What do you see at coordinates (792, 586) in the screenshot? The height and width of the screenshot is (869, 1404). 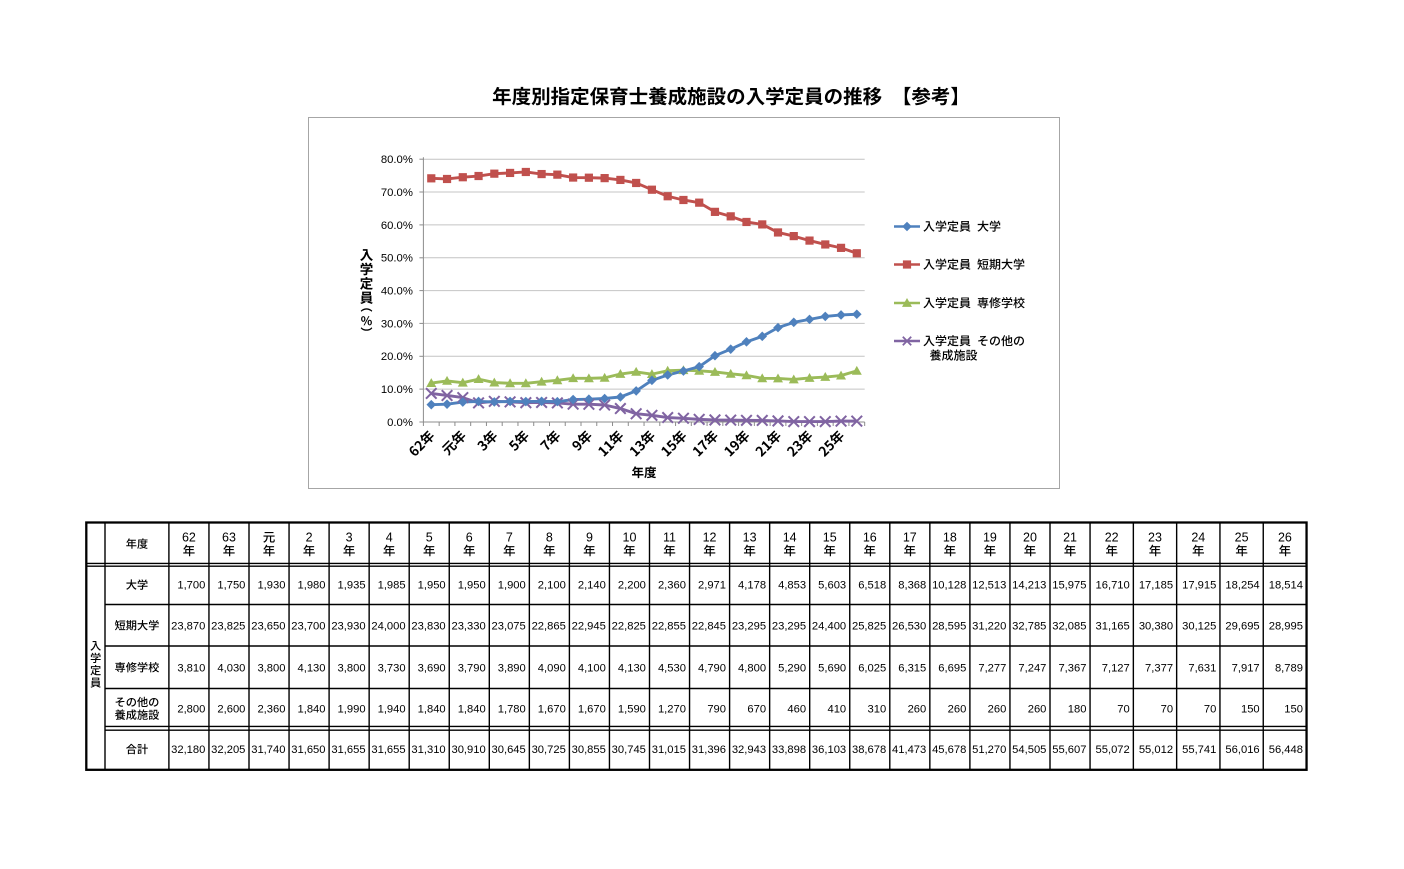 I see `svg-text: 4,853` at bounding box center [792, 586].